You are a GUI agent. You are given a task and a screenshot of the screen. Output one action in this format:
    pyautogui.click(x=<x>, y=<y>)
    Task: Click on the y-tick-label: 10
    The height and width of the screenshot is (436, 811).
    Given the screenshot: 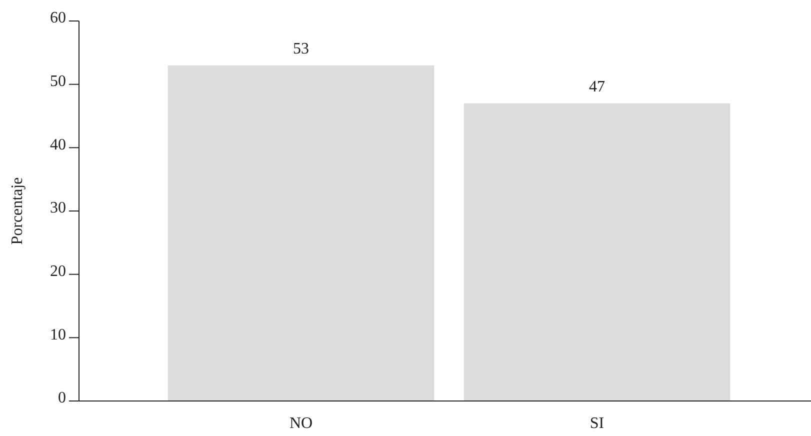 What is the action you would take?
    pyautogui.click(x=58, y=335)
    